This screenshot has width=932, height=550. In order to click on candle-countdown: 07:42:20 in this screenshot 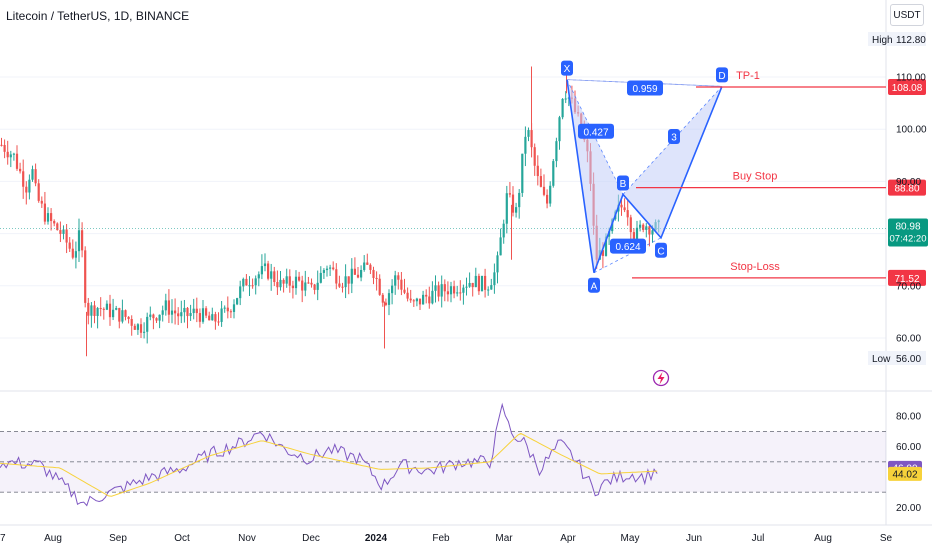, I will do `click(908, 238)`.